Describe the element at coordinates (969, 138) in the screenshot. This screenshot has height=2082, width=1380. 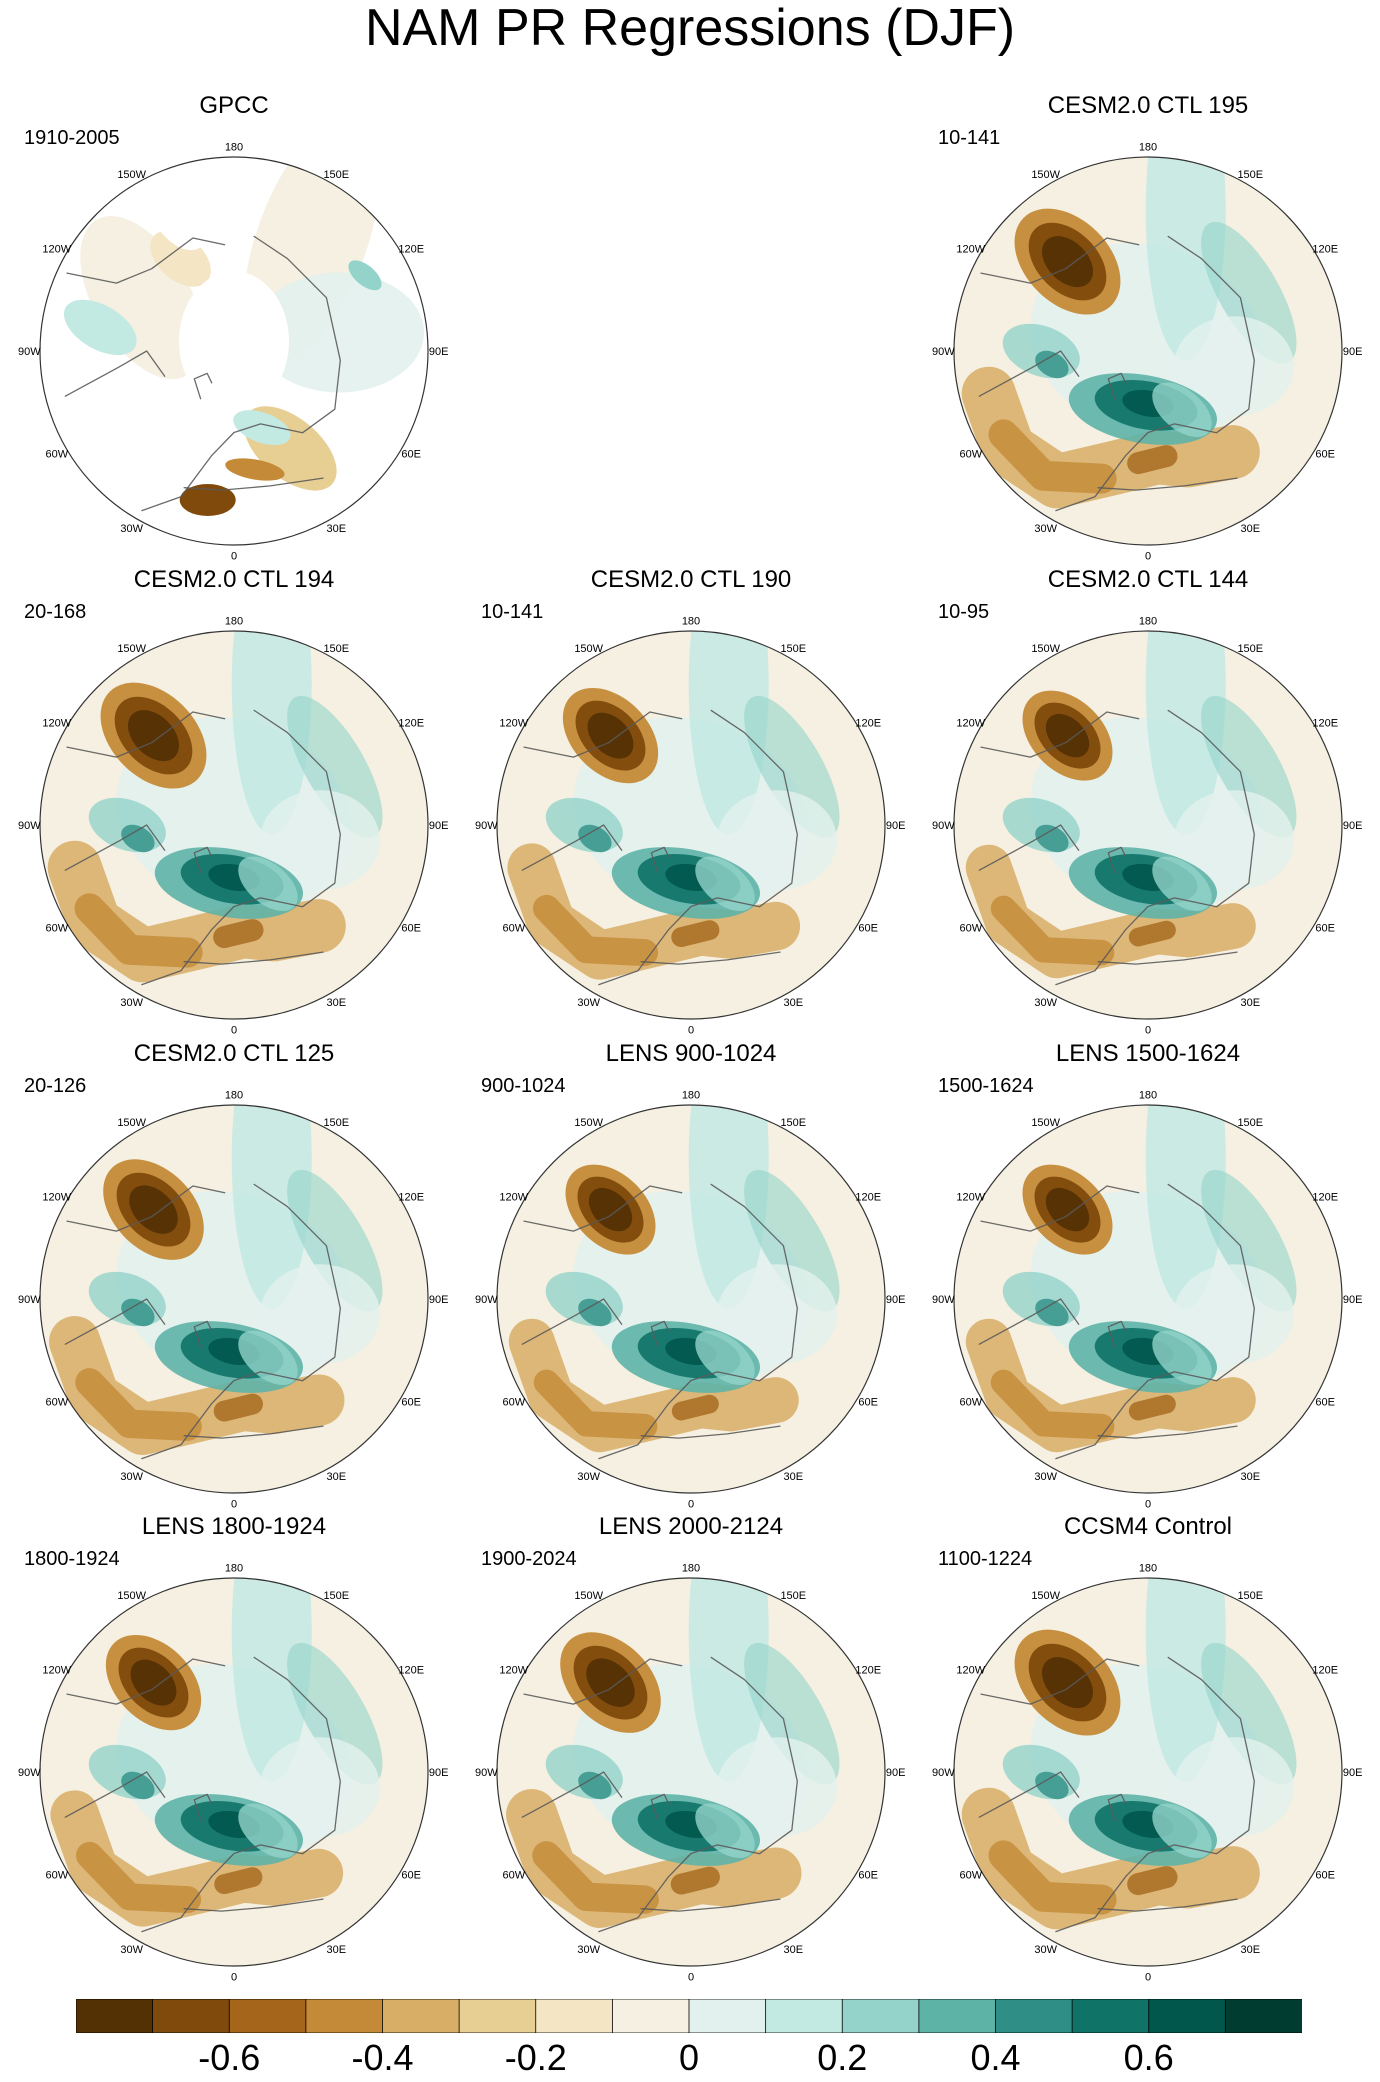
I see `panel-years: 10-141` at that location.